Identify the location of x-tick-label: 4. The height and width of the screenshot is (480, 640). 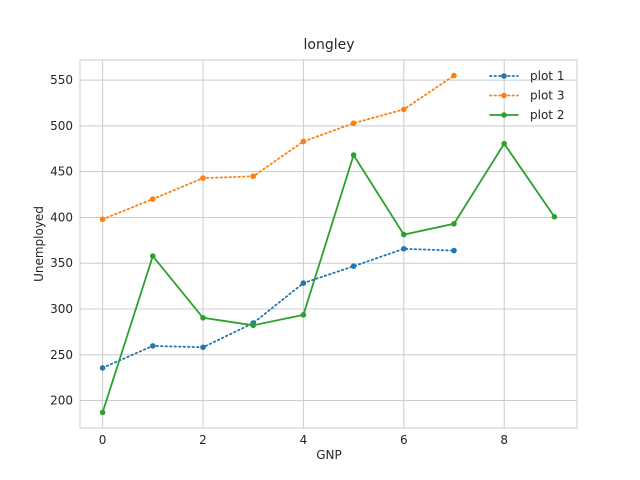
(304, 440).